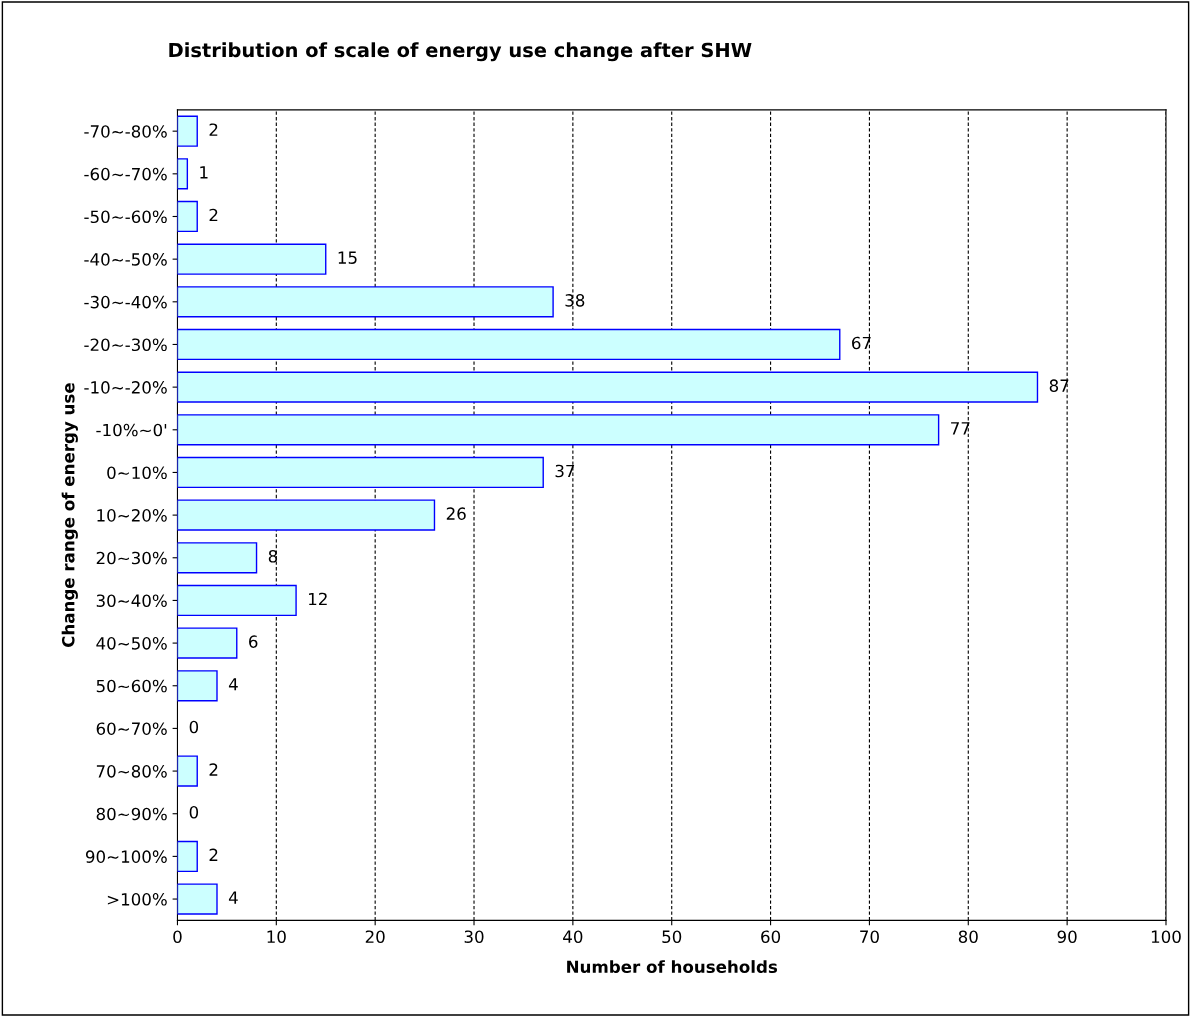 The width and height of the screenshot is (1191, 1017). Describe the element at coordinates (131, 728) in the screenshot. I see `y-tick-label: 60~70%` at that location.